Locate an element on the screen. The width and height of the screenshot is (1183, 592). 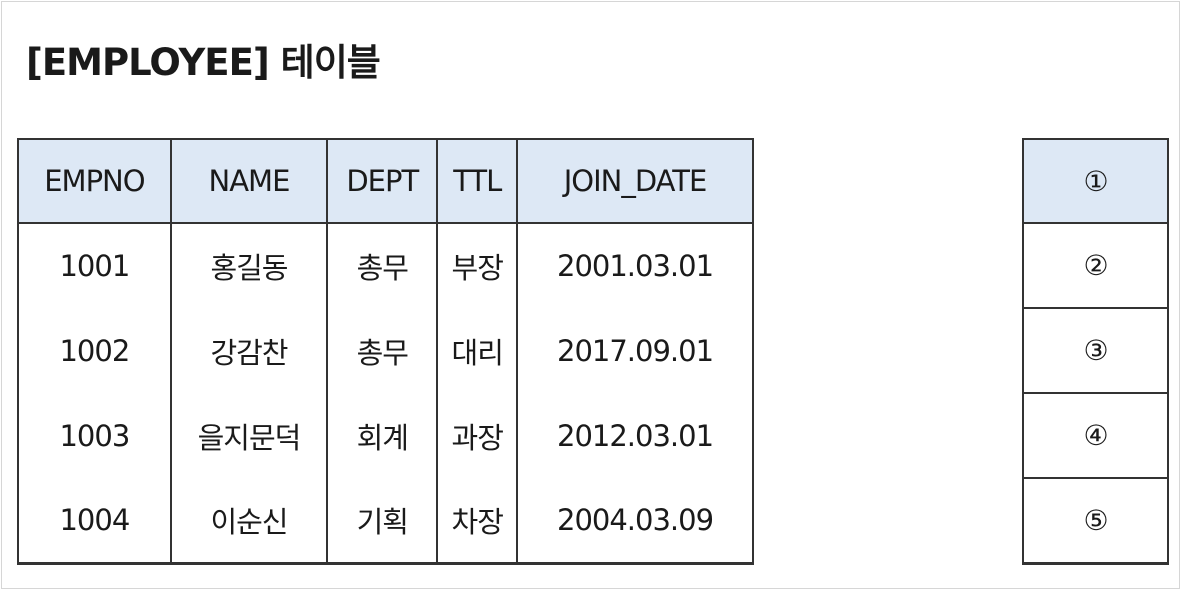
cell-join-date: 2012.03.01 is located at coordinates (635, 435).